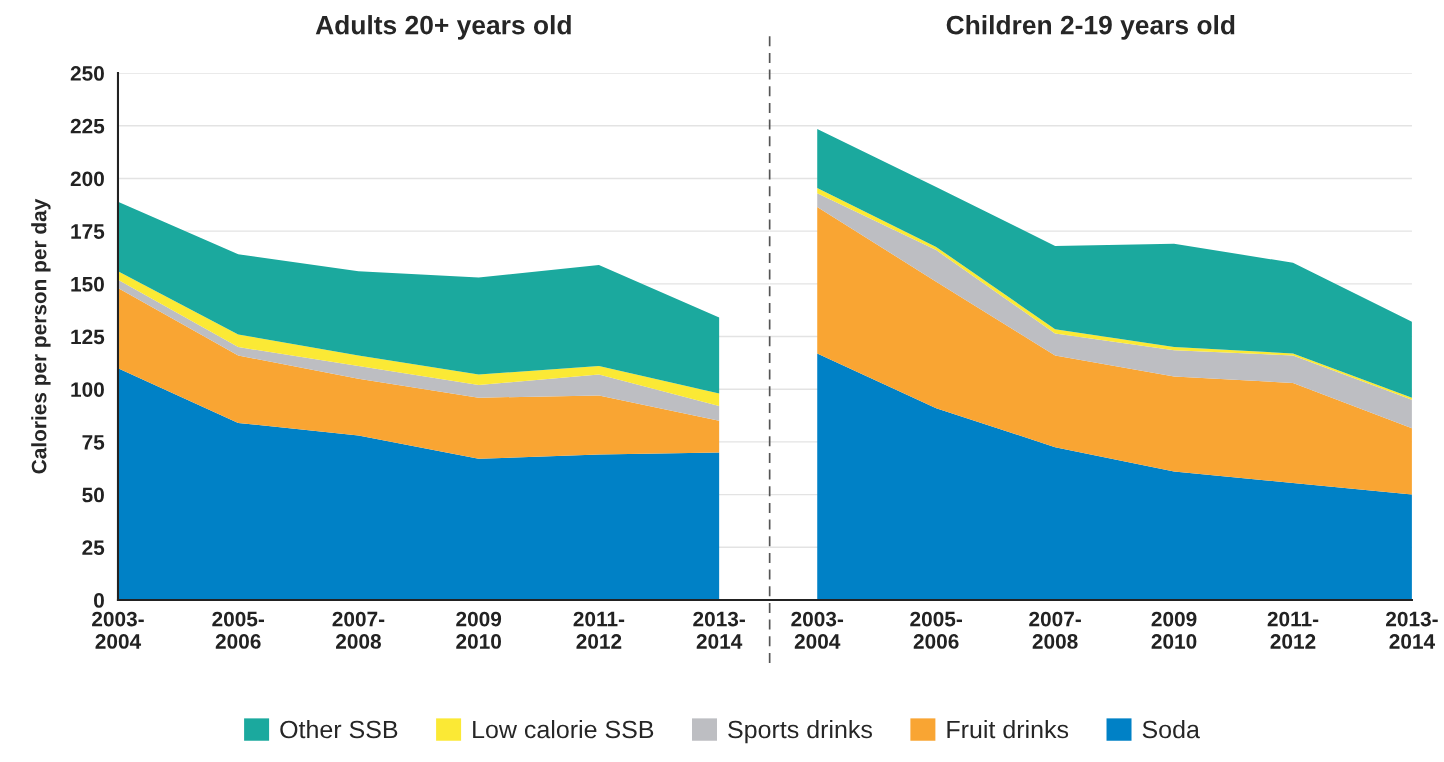  What do you see at coordinates (1008, 729) in the screenshot?
I see `legend-label: Fruit drinks` at bounding box center [1008, 729].